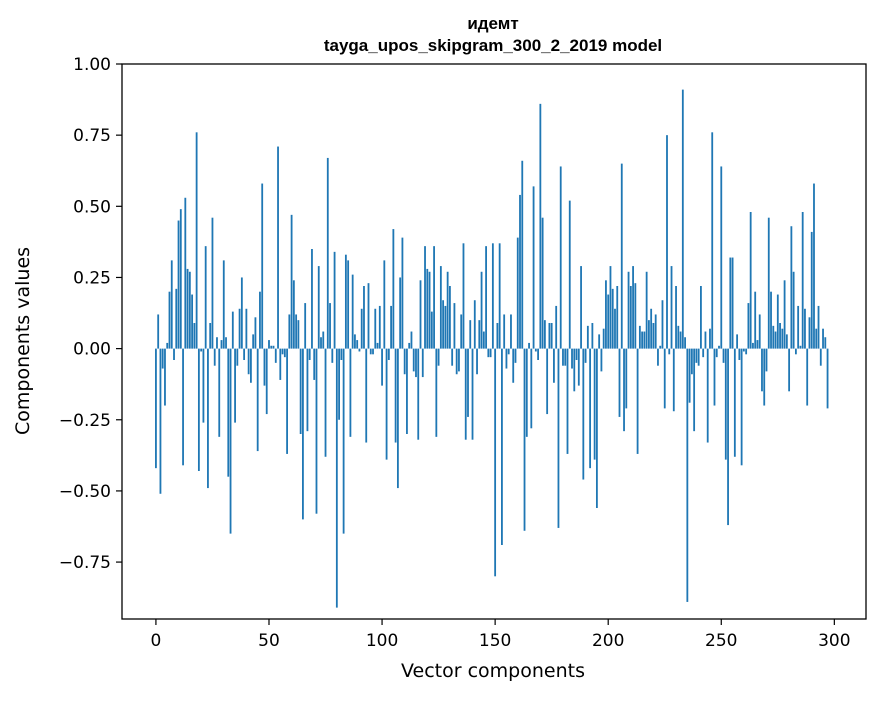 The width and height of the screenshot is (880, 701). Describe the element at coordinates (23, 341) in the screenshot. I see `y-axis-label: Components values` at that location.